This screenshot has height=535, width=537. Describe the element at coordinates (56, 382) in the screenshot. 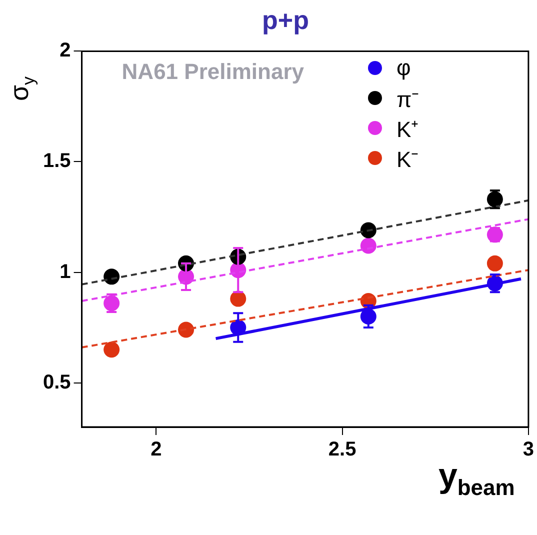

I see `y-tick-label: 0.5` at that location.